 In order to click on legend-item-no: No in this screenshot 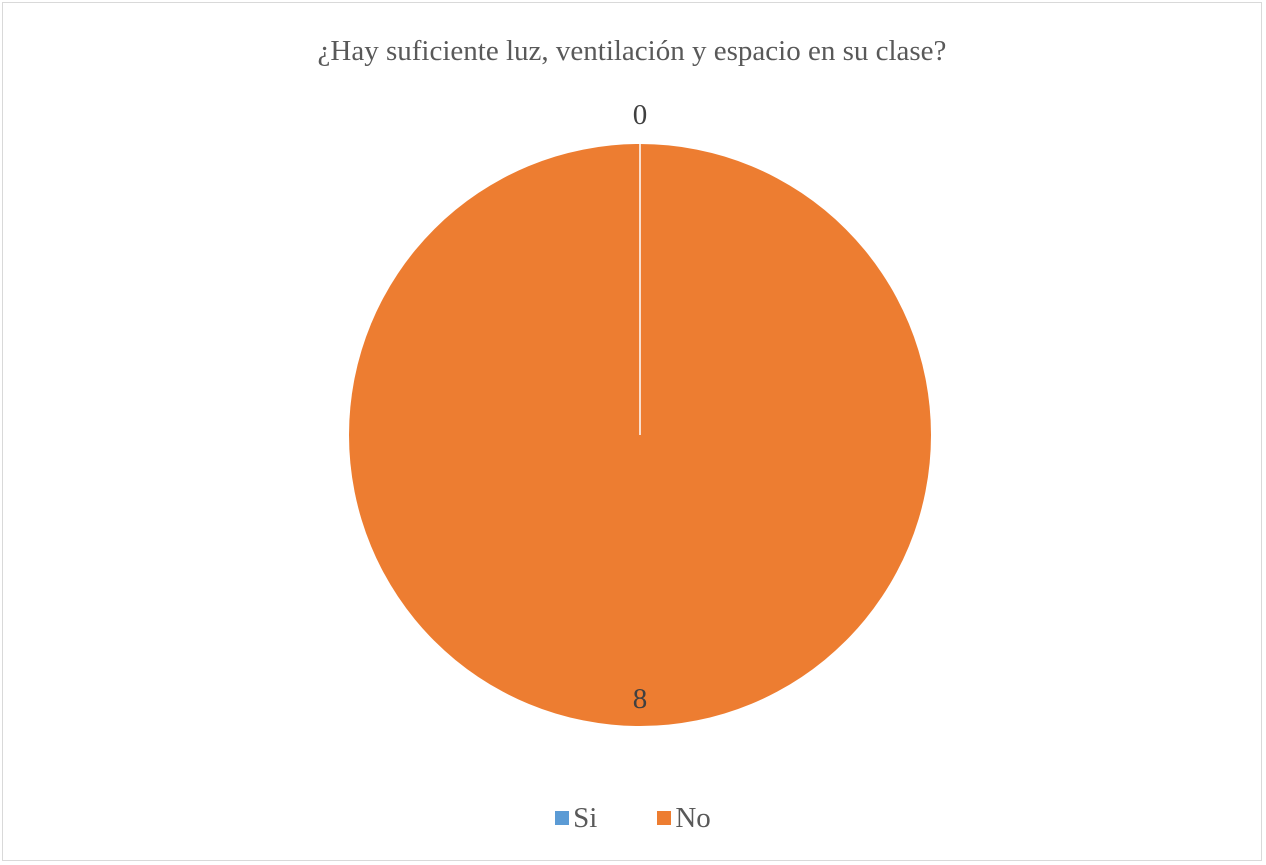, I will do `click(684, 818)`.